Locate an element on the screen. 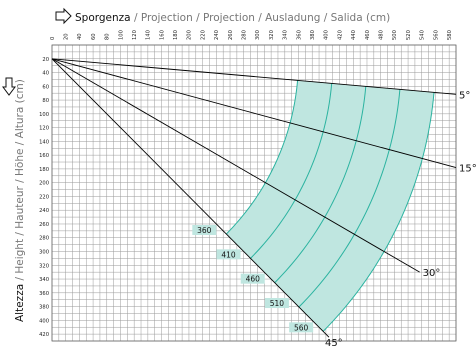 Image resolution: width=476 pixels, height=346 pixels. x-tick-label: 300 is located at coordinates (258, 35).